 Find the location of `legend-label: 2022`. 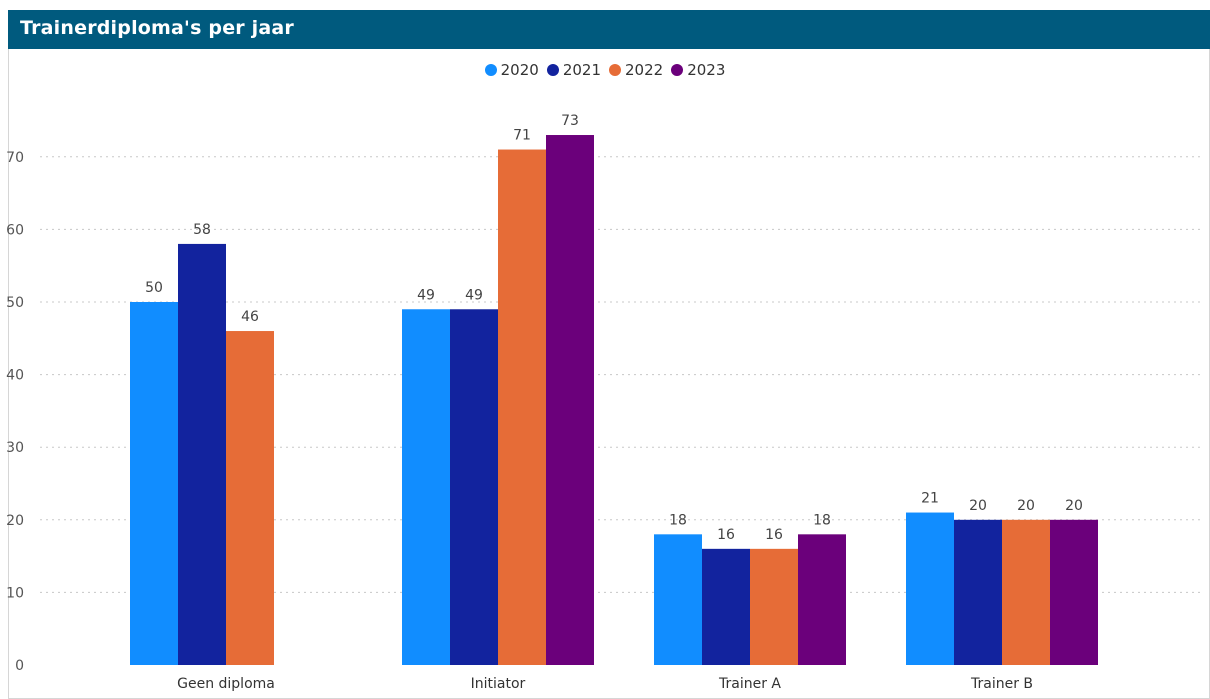

legend-label: 2022 is located at coordinates (644, 70).